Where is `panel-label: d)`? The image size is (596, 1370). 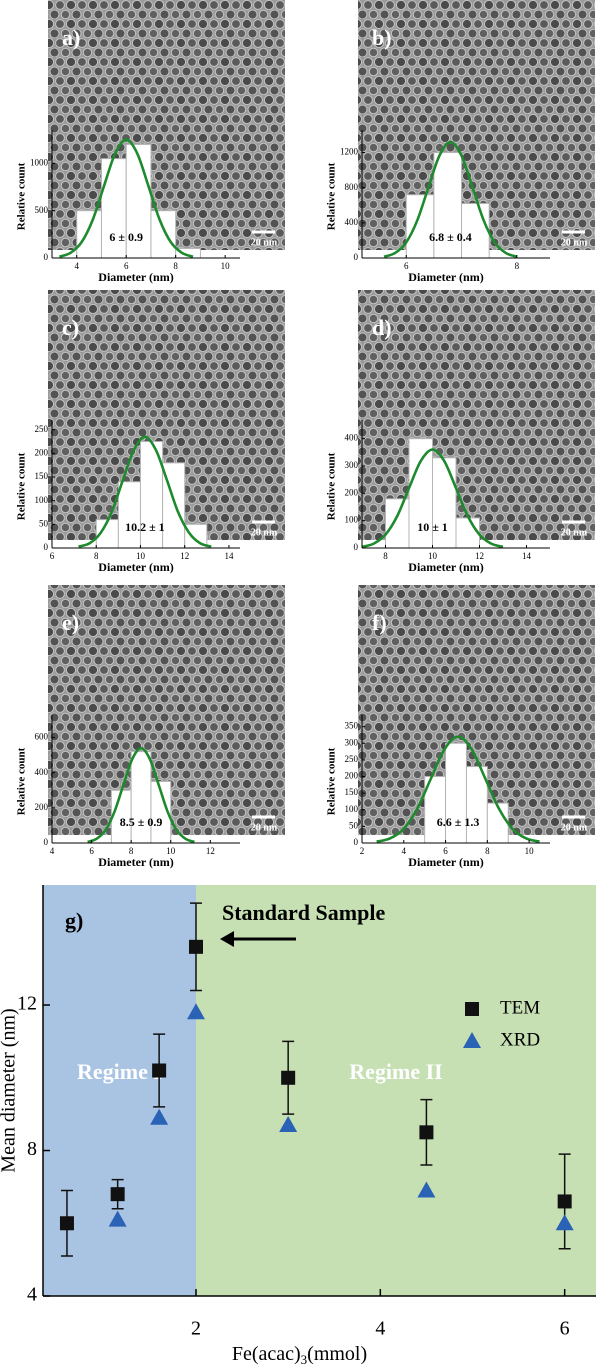 panel-label: d) is located at coordinates (382, 327).